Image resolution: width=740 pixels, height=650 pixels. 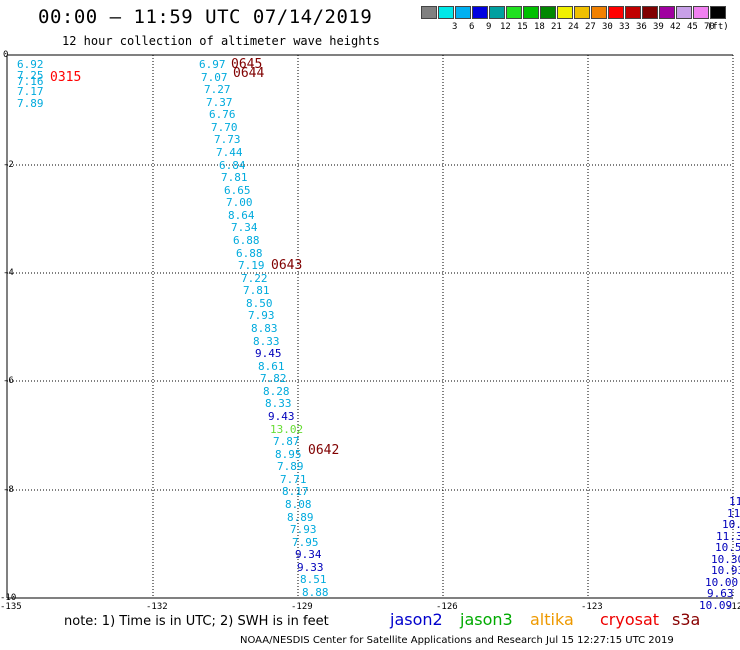 What do you see at coordinates (489, 27) in the screenshot?
I see `legend-label: 9` at bounding box center [489, 27].